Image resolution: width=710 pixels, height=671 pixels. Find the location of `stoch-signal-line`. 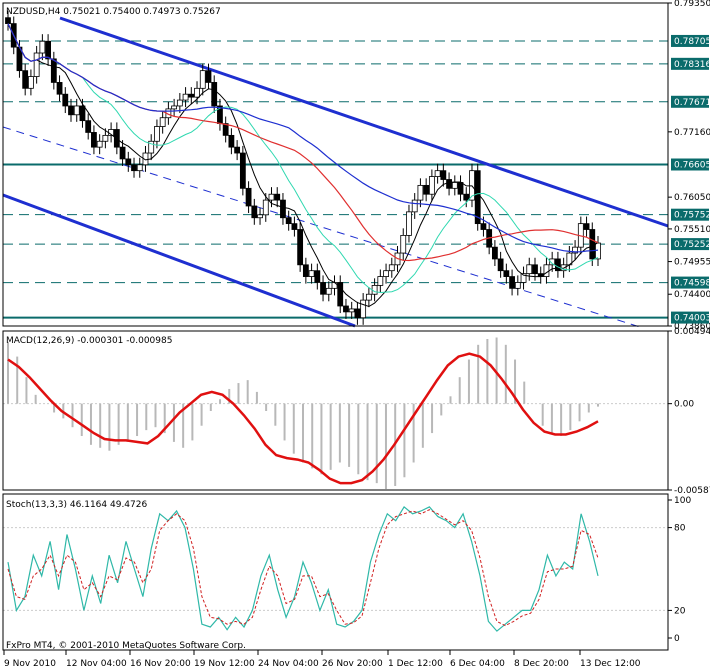

stoch-signal-line is located at coordinates (303, 568).